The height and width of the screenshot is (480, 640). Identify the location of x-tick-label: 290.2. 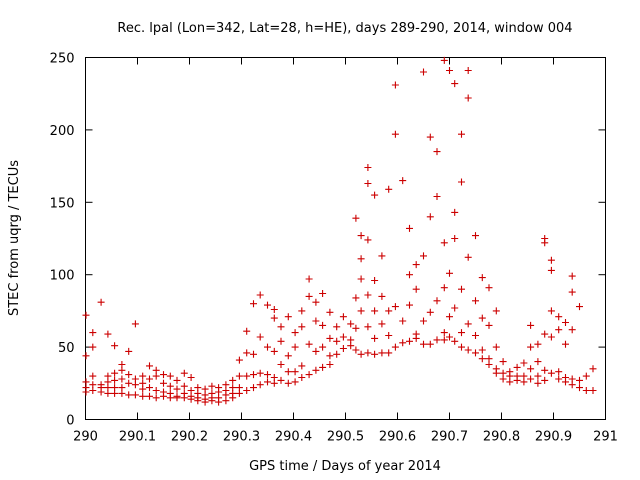
(189, 437).